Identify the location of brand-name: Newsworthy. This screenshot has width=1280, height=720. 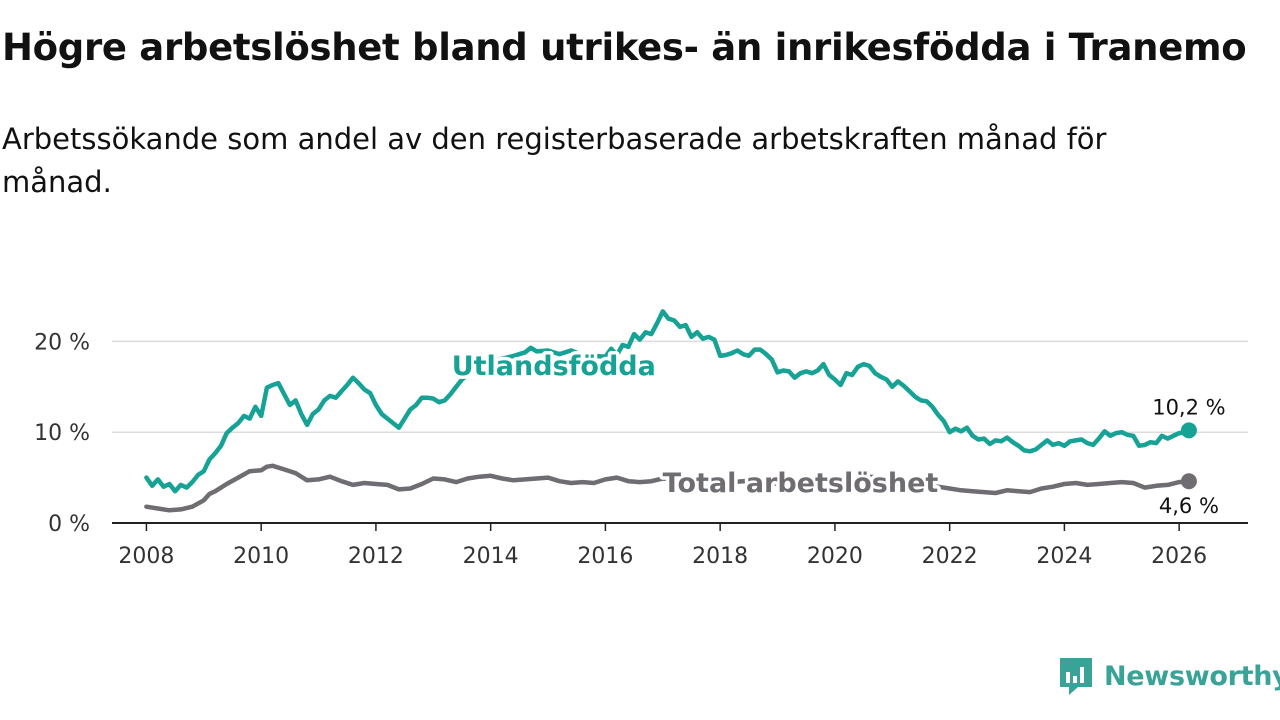
(1192, 676).